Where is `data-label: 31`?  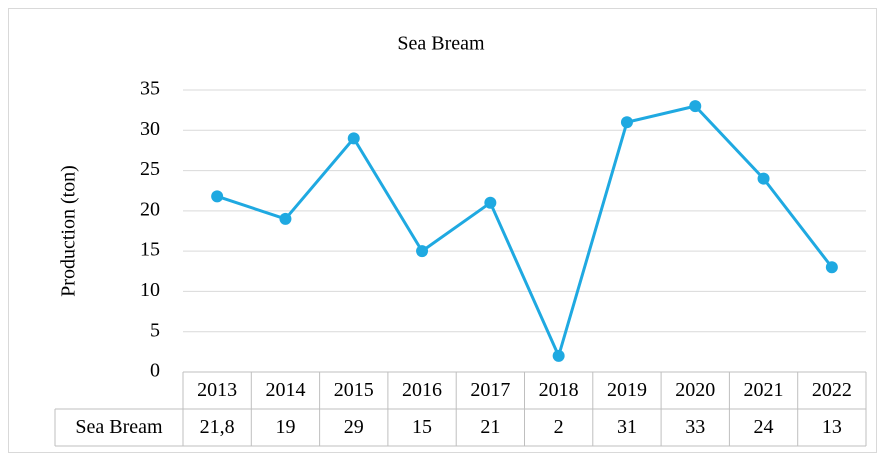
data-label: 31 is located at coordinates (627, 427).